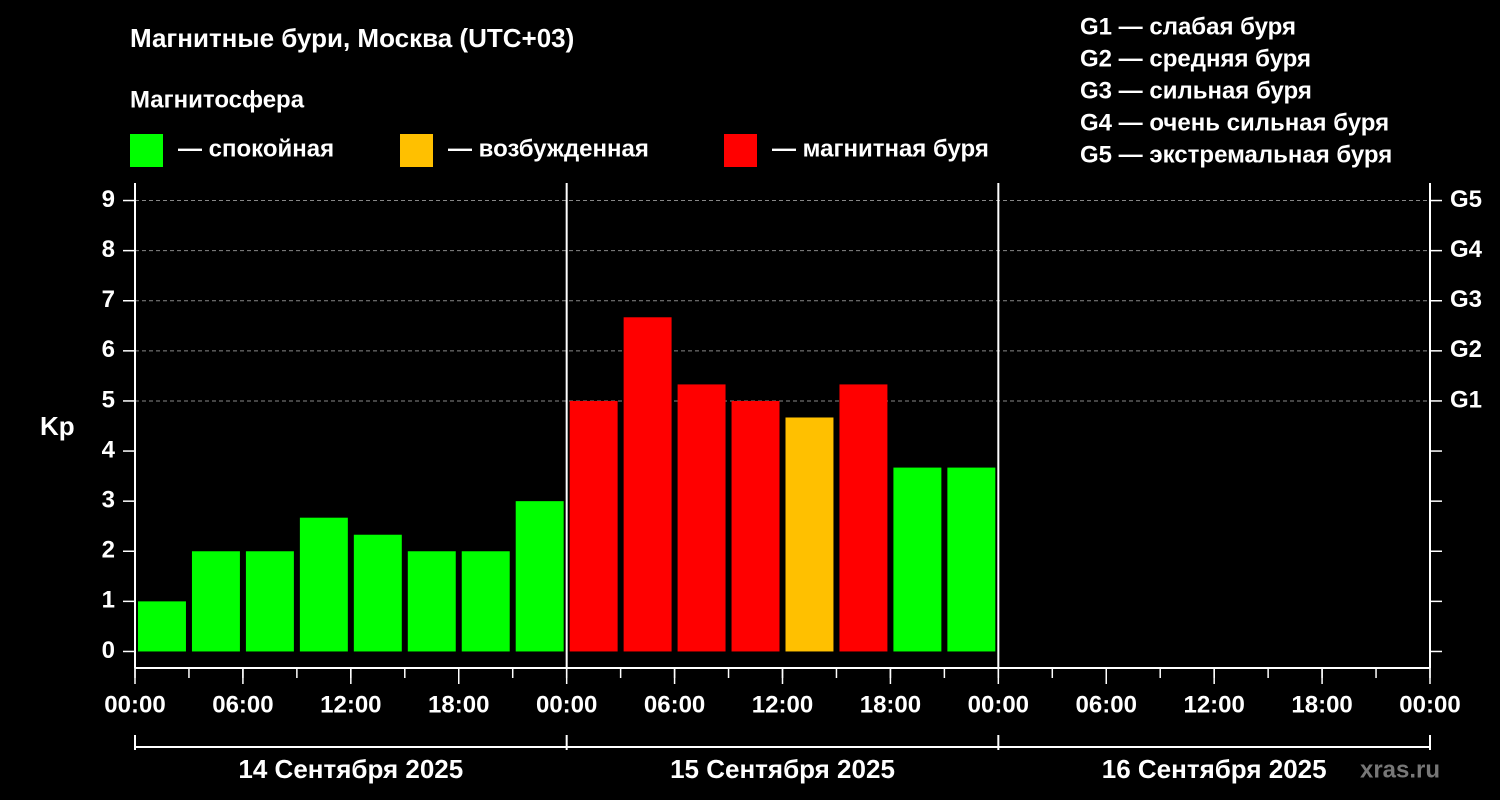  What do you see at coordinates (108, 600) in the screenshot?
I see `y-tick-label: 1` at bounding box center [108, 600].